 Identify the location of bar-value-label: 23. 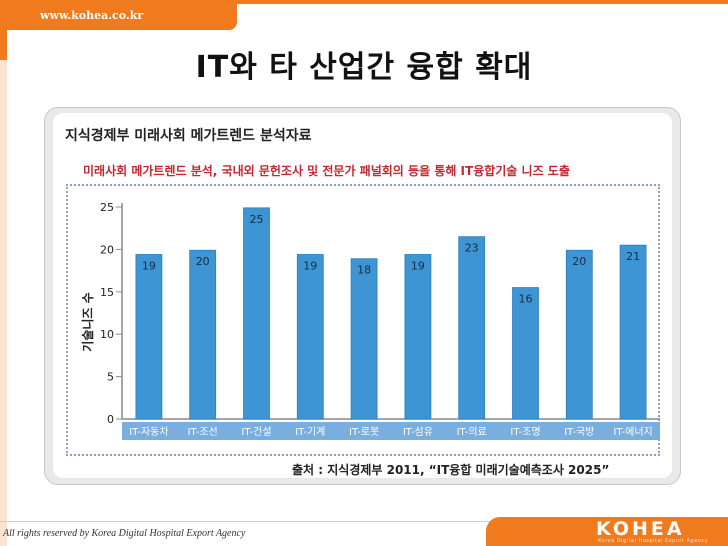
(472, 248).